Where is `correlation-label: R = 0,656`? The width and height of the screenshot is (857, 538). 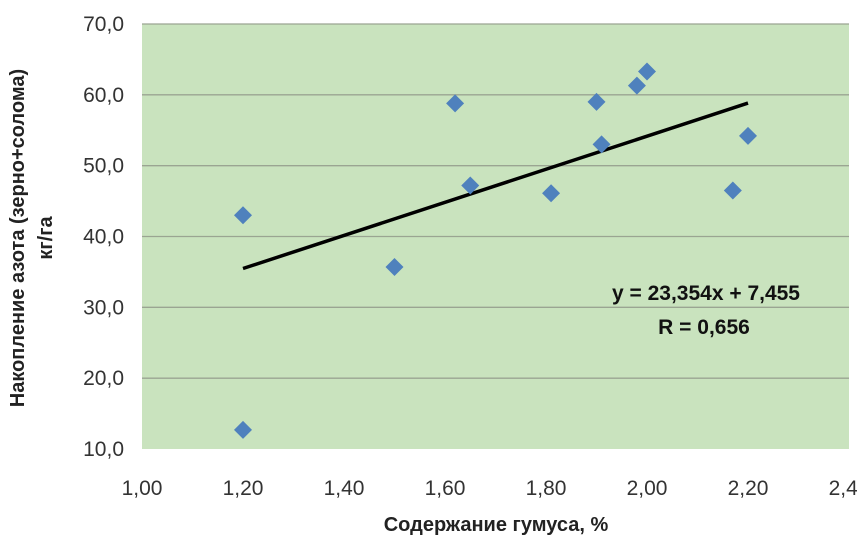 correlation-label: R = 0,656 is located at coordinates (704, 327).